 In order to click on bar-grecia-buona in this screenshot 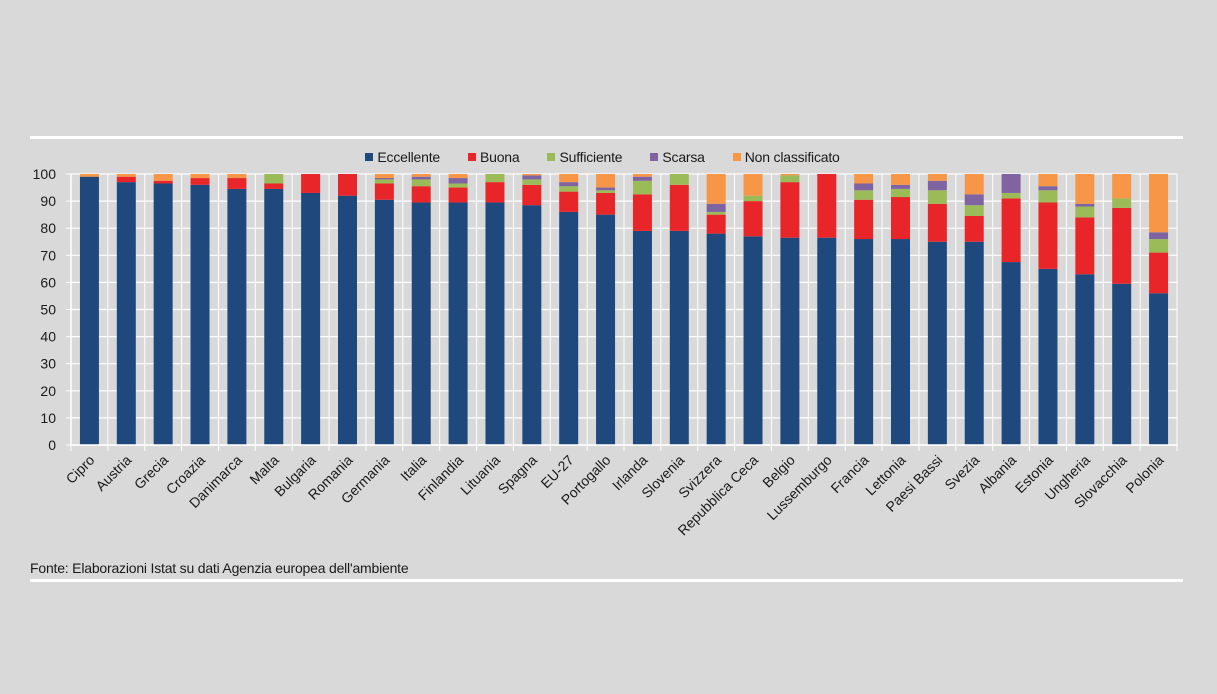, I will do `click(163, 182)`.